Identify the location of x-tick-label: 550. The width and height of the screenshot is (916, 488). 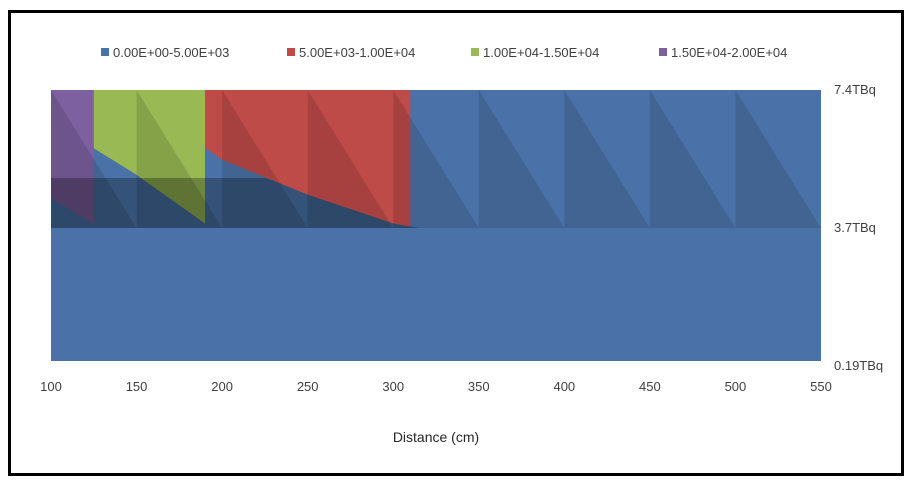
(821, 386).